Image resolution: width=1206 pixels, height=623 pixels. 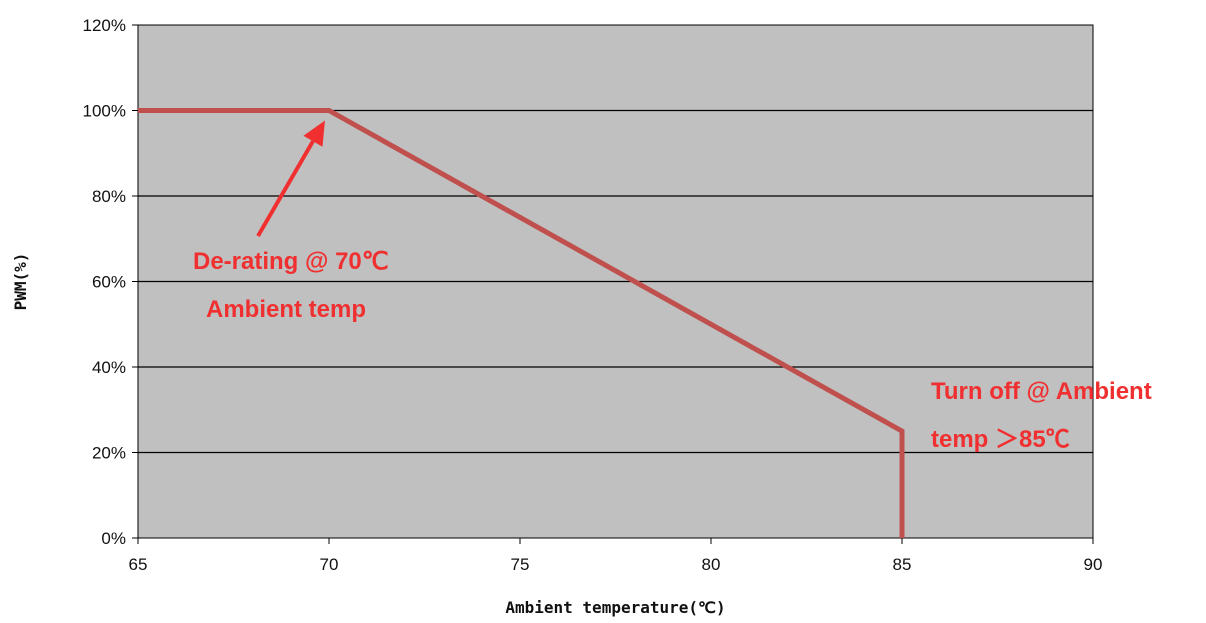 I want to click on y-tick-label: 60%, so click(x=109, y=282).